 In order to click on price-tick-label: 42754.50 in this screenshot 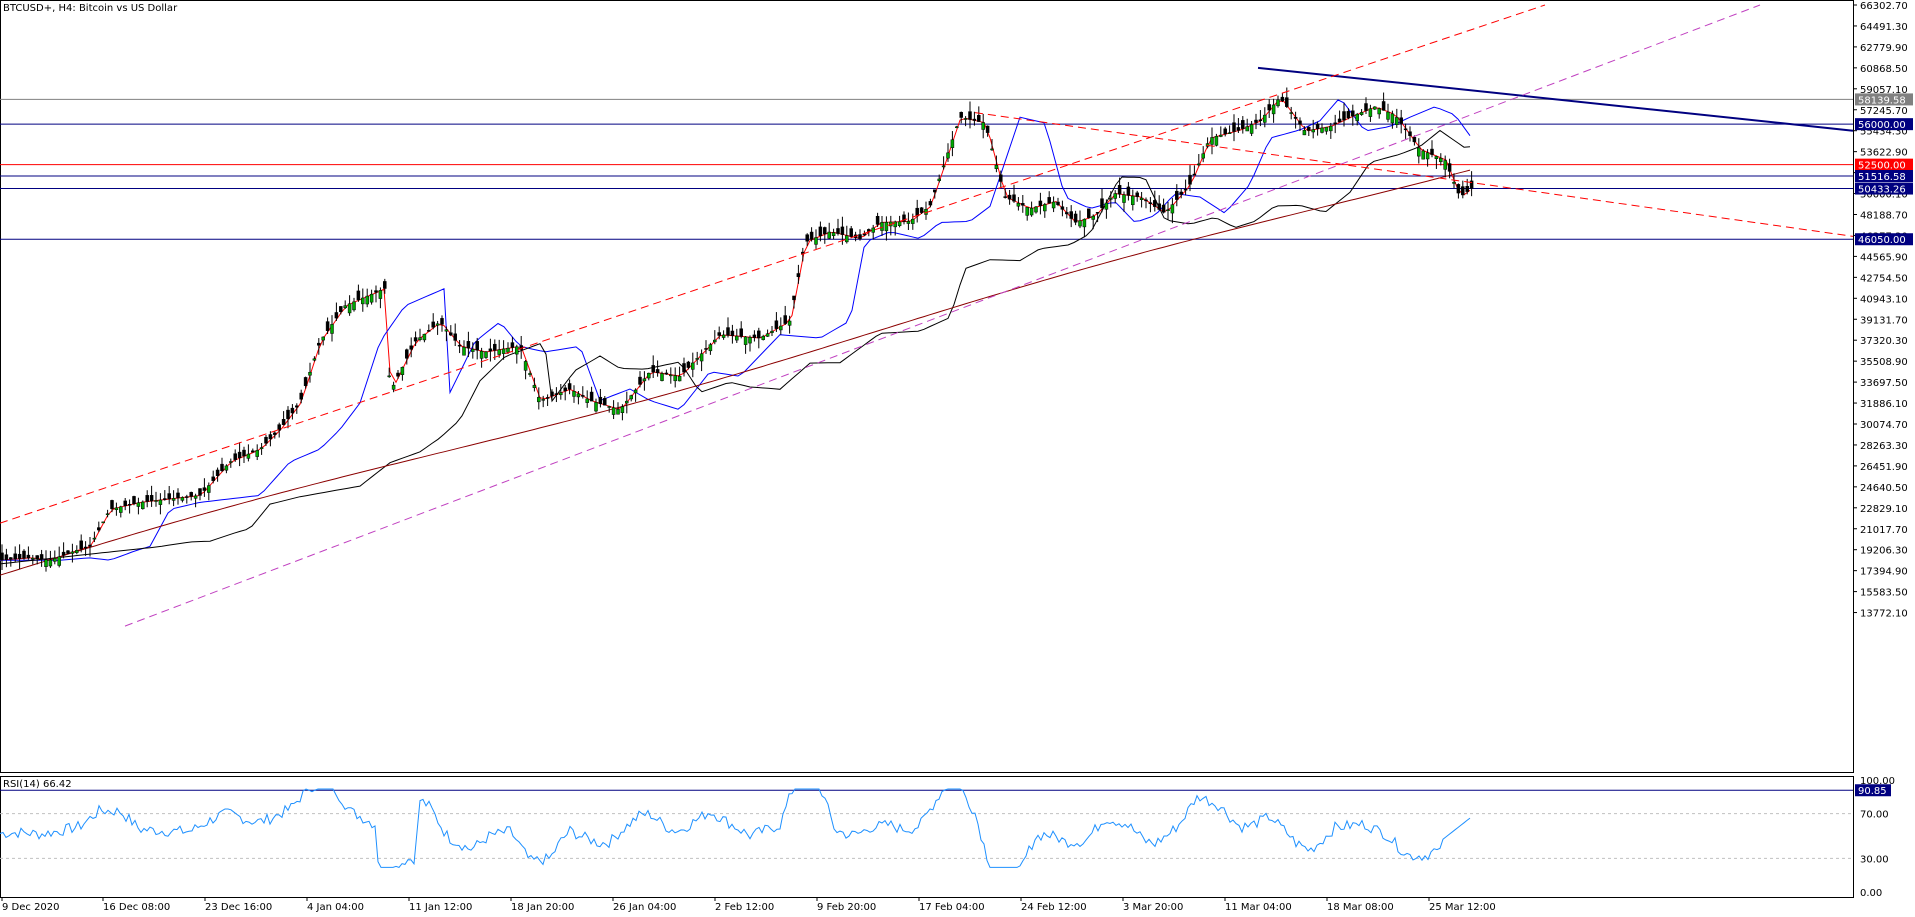, I will do `click(1884, 278)`.